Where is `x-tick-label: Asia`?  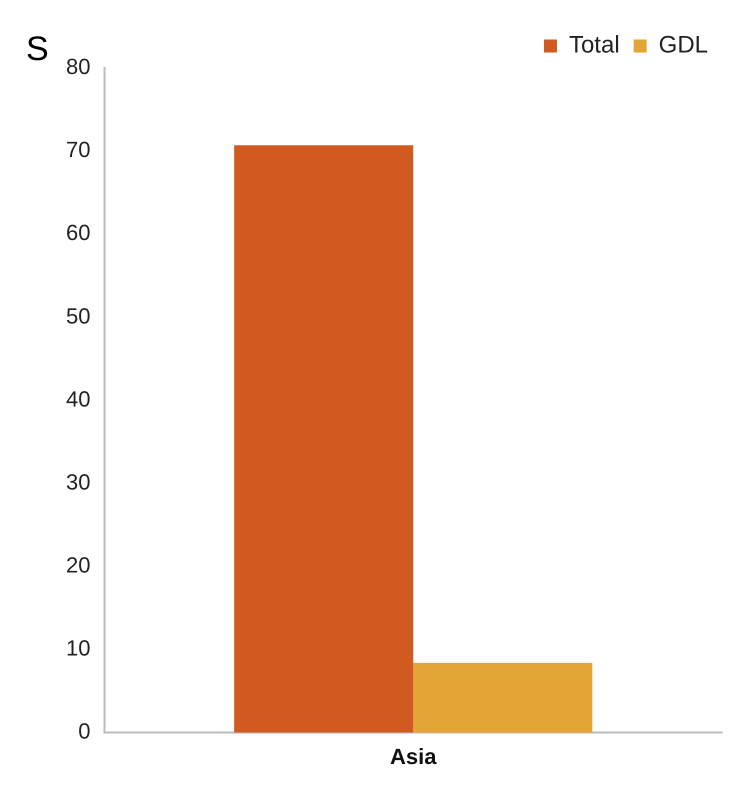
x-tick-label: Asia is located at coordinates (414, 756).